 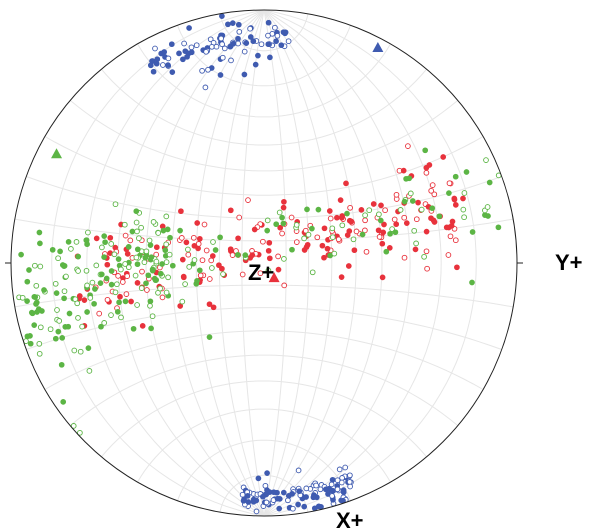 I want to click on blue-mean-marker, so click(x=378, y=46).